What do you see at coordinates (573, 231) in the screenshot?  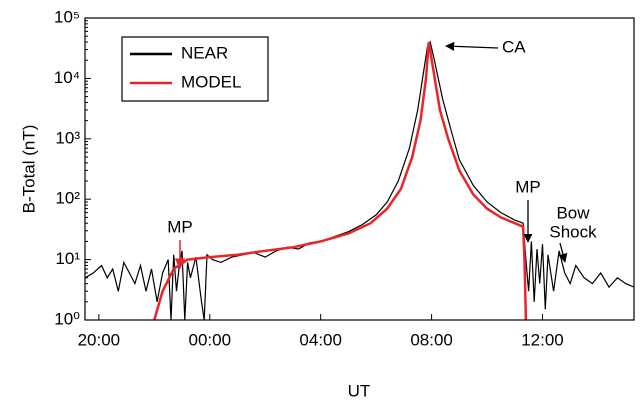 I see `annotation: Shock` at bounding box center [573, 231].